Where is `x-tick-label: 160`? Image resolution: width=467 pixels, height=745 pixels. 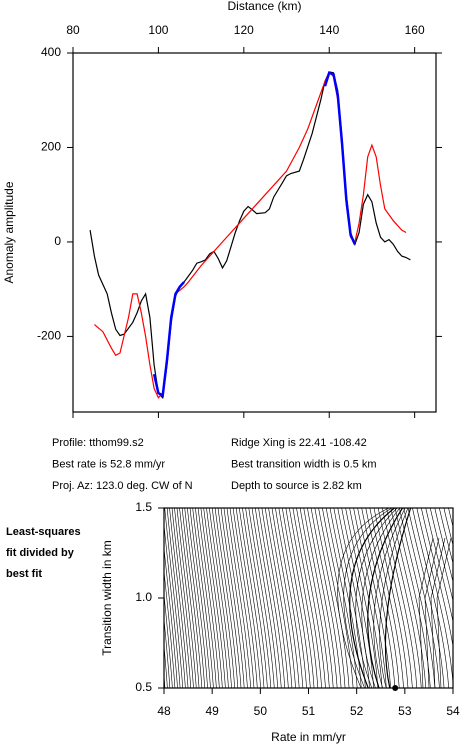
x-tick-label: 160 is located at coordinates (415, 30).